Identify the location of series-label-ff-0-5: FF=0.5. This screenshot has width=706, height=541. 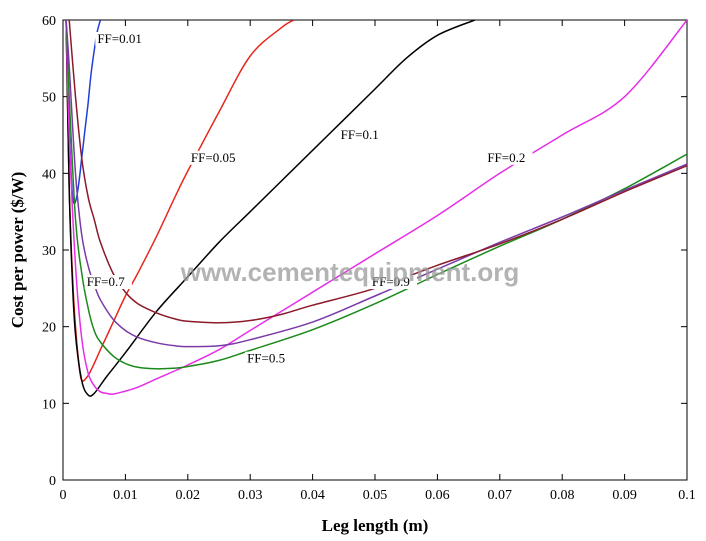
(266, 358).